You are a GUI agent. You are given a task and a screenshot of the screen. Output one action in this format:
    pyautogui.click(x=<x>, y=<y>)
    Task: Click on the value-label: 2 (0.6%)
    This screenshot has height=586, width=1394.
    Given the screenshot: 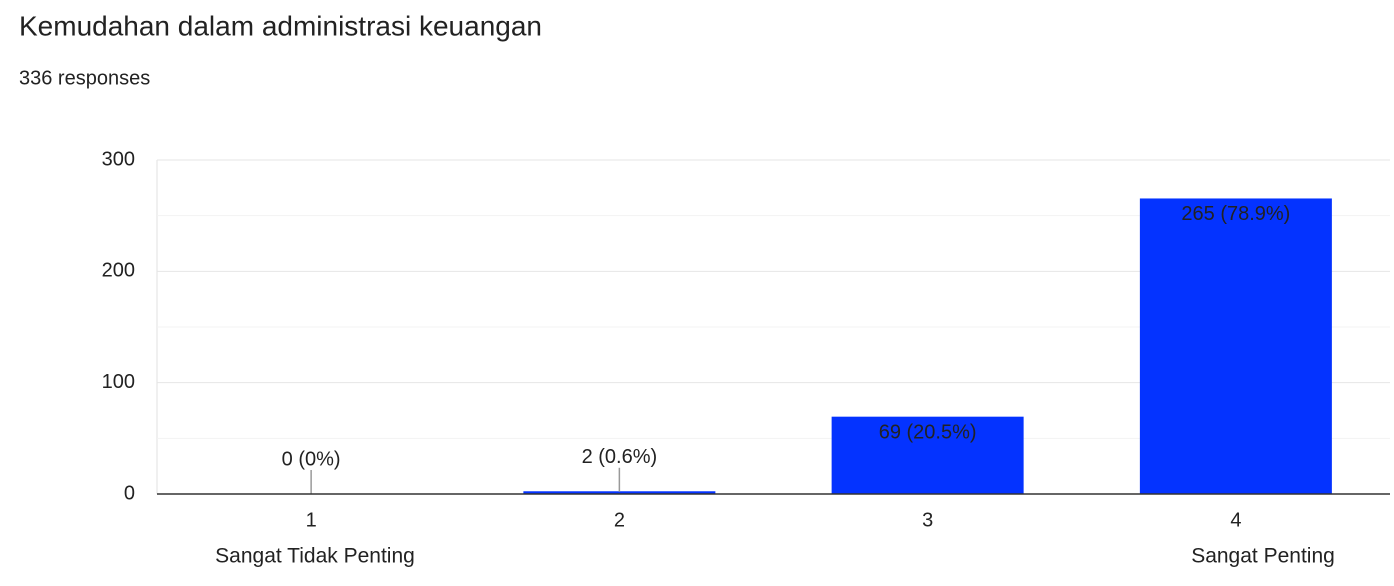 What is the action you would take?
    pyautogui.click(x=620, y=457)
    